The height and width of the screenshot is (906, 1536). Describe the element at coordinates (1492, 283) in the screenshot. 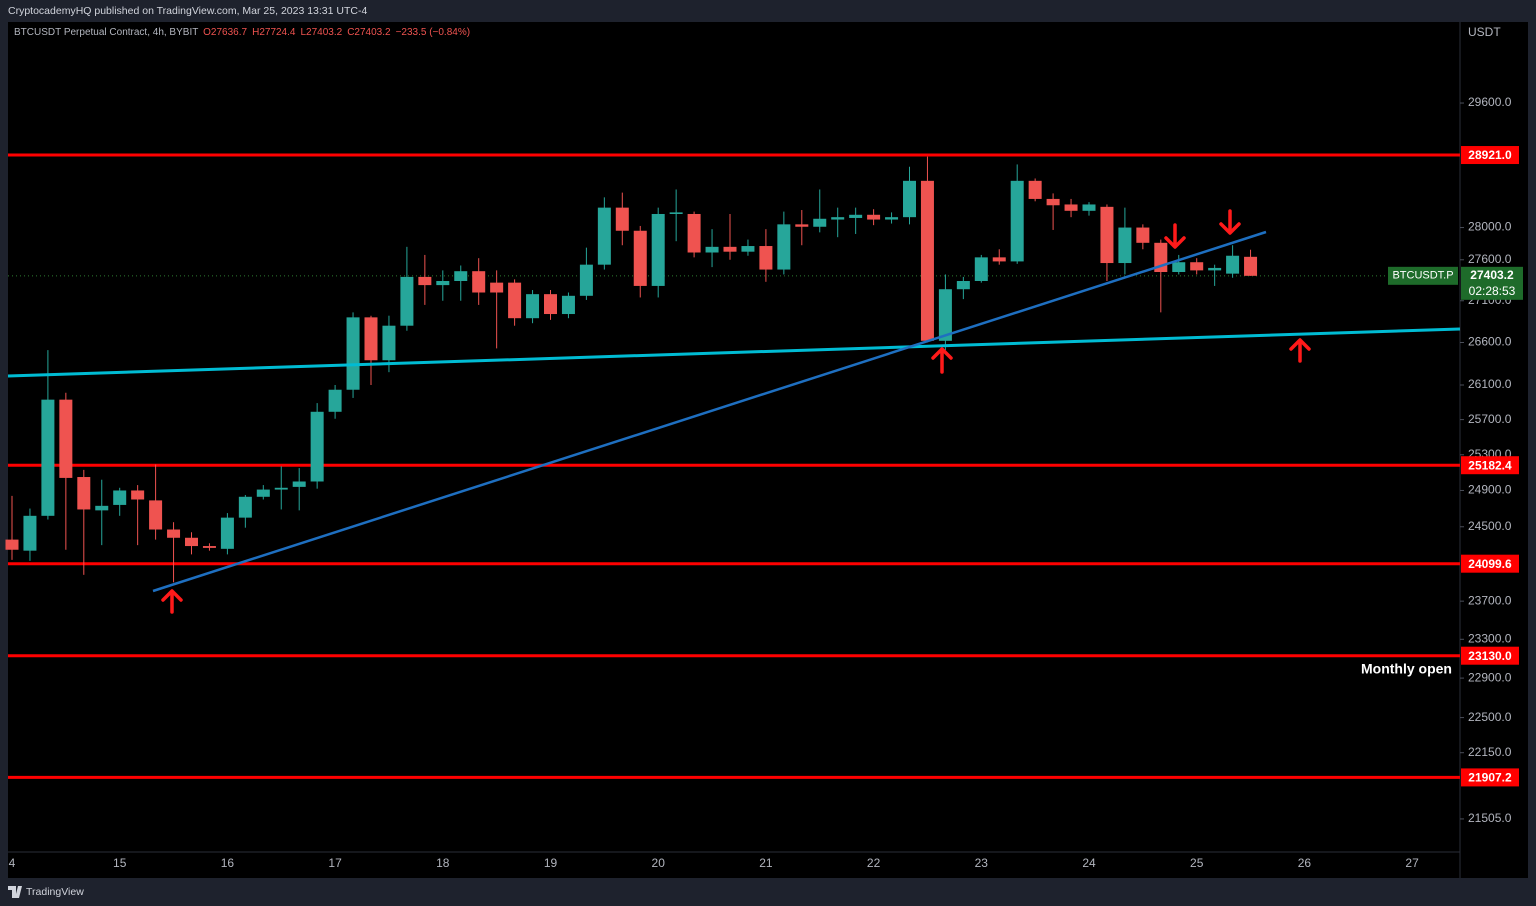

I see `last-price-box` at that location.